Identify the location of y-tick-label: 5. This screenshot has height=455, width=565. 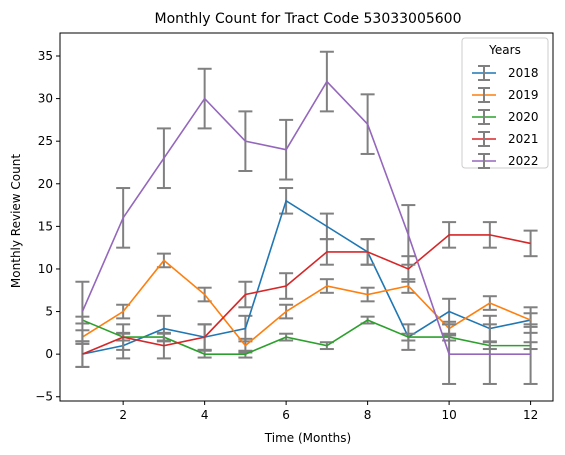
(49, 312).